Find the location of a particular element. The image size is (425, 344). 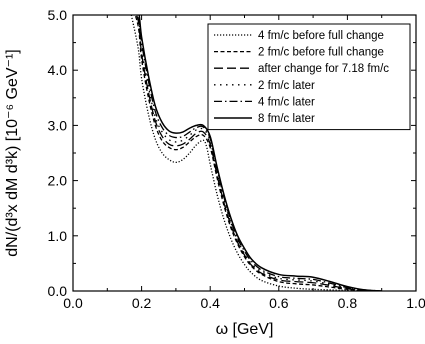

legend-label: 2 fm/c before full change is located at coordinates (321, 53).